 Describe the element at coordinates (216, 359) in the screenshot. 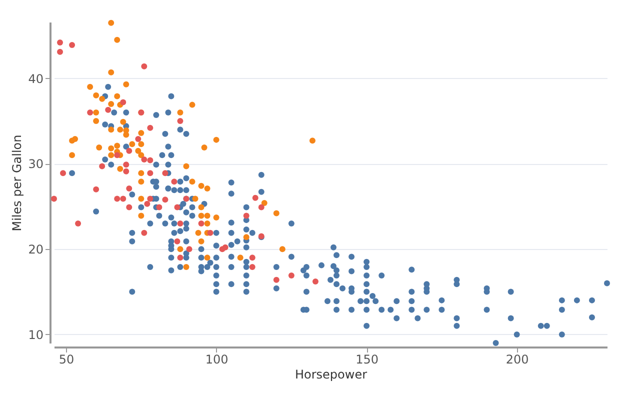

I see `x-tick-label: 100` at that location.